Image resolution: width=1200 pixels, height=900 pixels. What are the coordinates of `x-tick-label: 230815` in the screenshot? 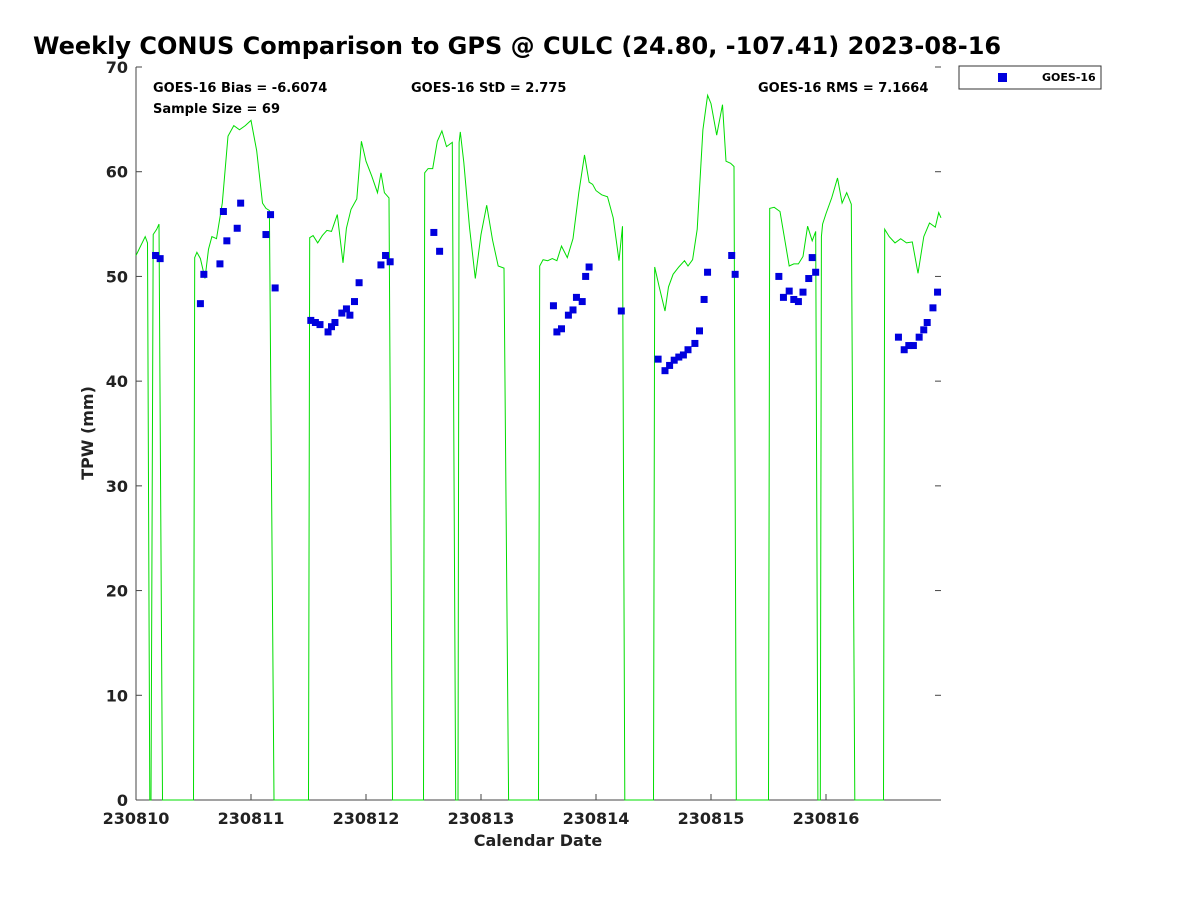 It's located at (711, 818).